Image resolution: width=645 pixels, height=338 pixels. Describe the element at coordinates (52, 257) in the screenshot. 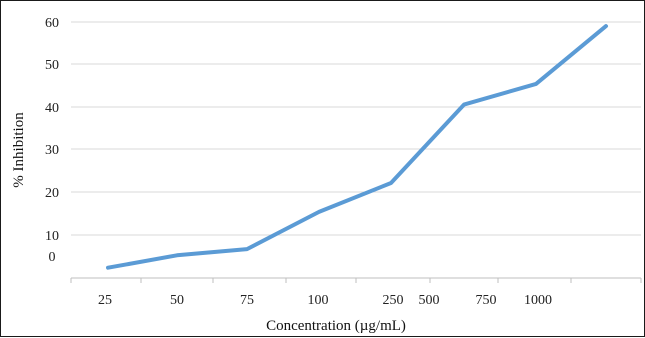

I see `y-tick-label: 0` at that location.